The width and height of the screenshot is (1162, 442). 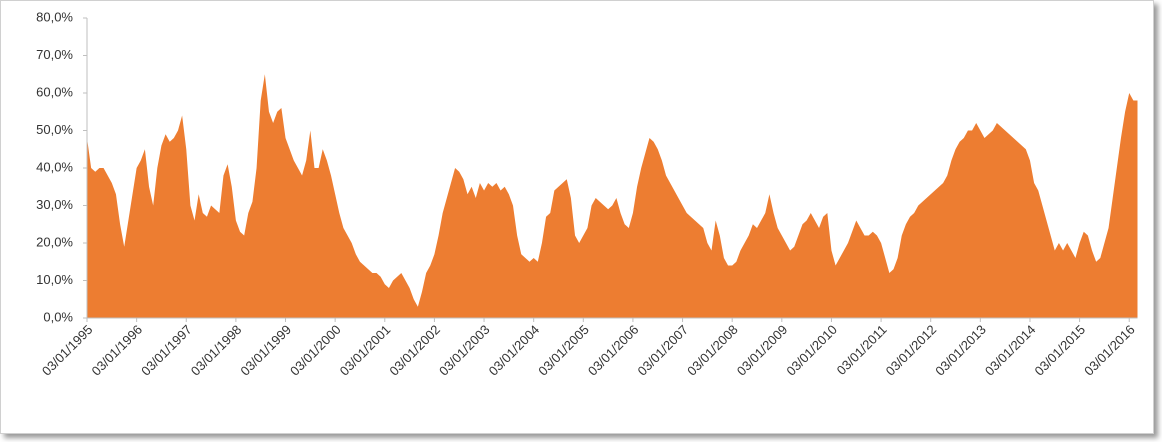 I want to click on x-tick-label: 03/01/2016, so click(x=1109, y=350).